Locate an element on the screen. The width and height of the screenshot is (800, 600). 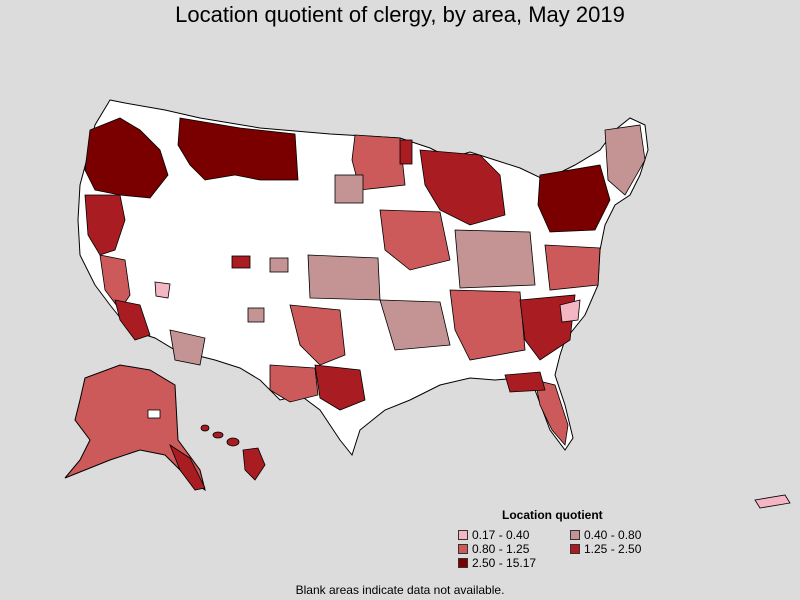
region-north-carolina-light is located at coordinates (570, 311).